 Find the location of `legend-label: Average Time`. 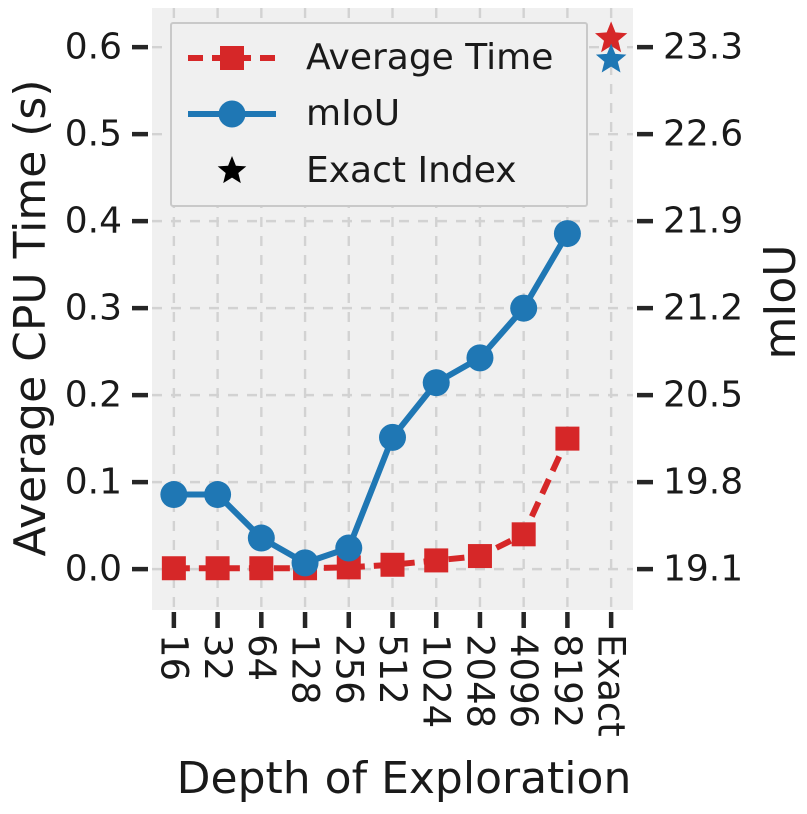

legend-label: Average Time is located at coordinates (430, 58).